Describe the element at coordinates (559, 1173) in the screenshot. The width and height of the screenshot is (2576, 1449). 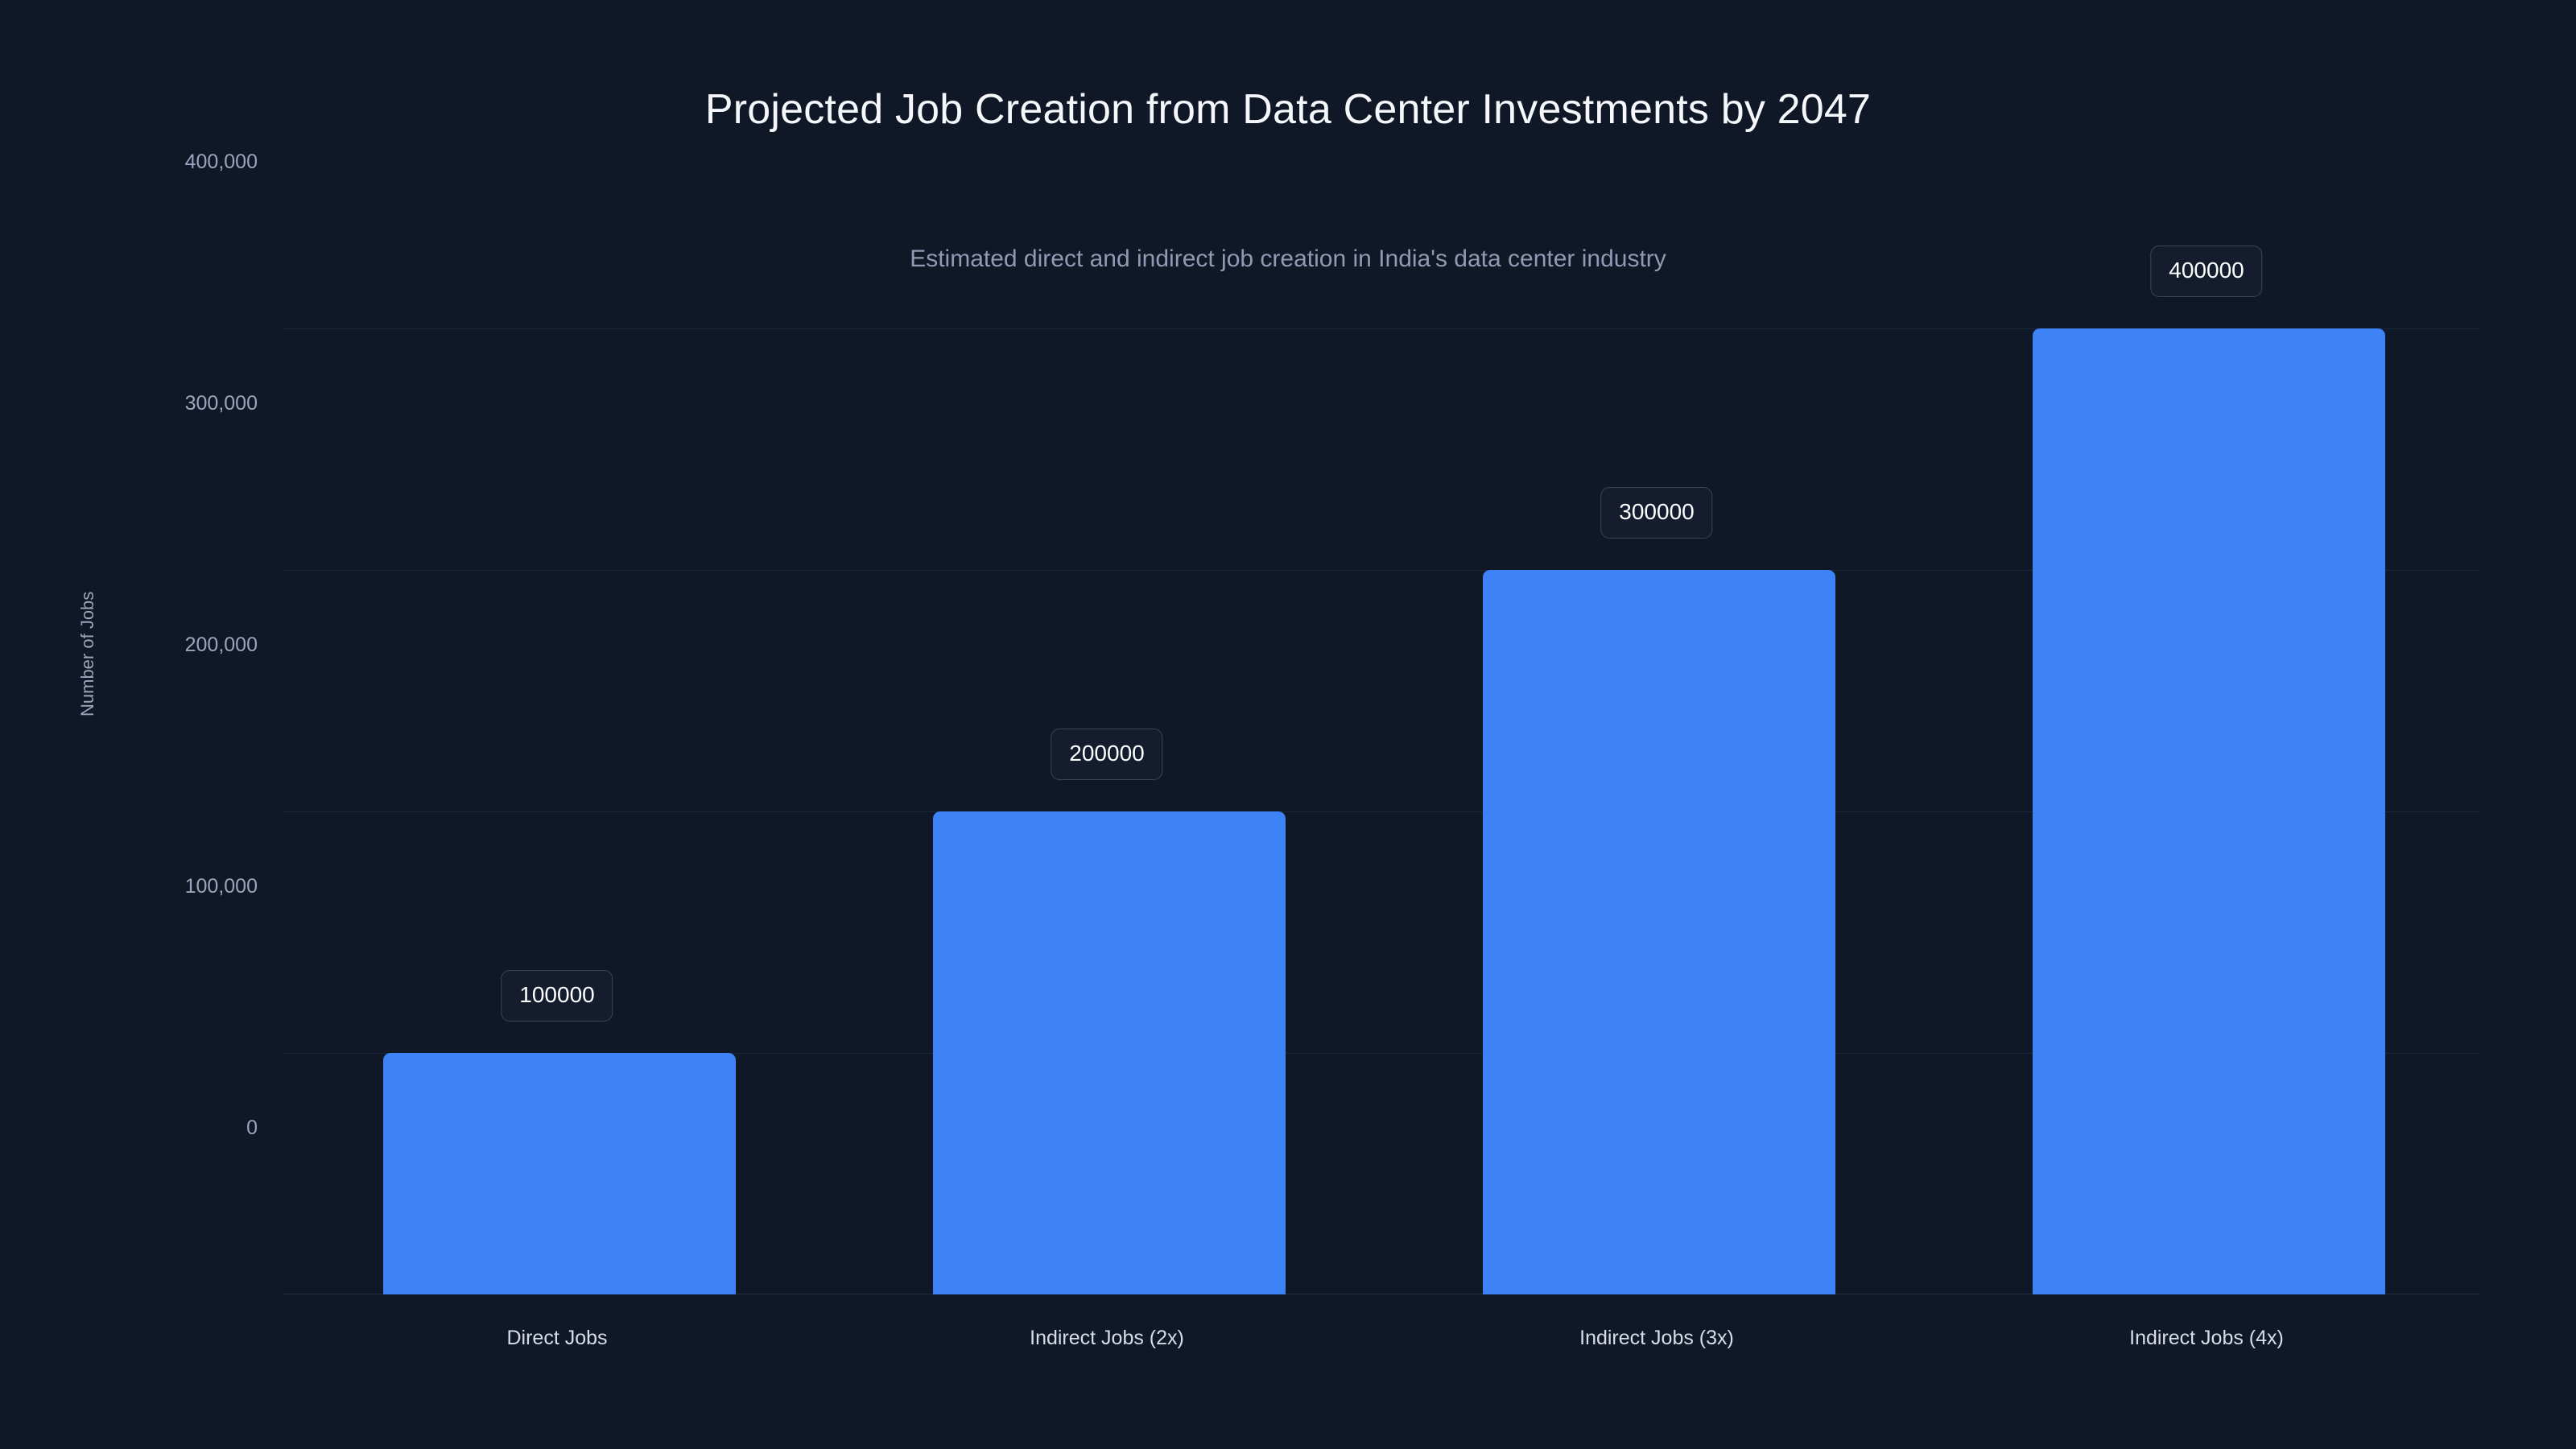
I see `bar-direct-jobs` at that location.